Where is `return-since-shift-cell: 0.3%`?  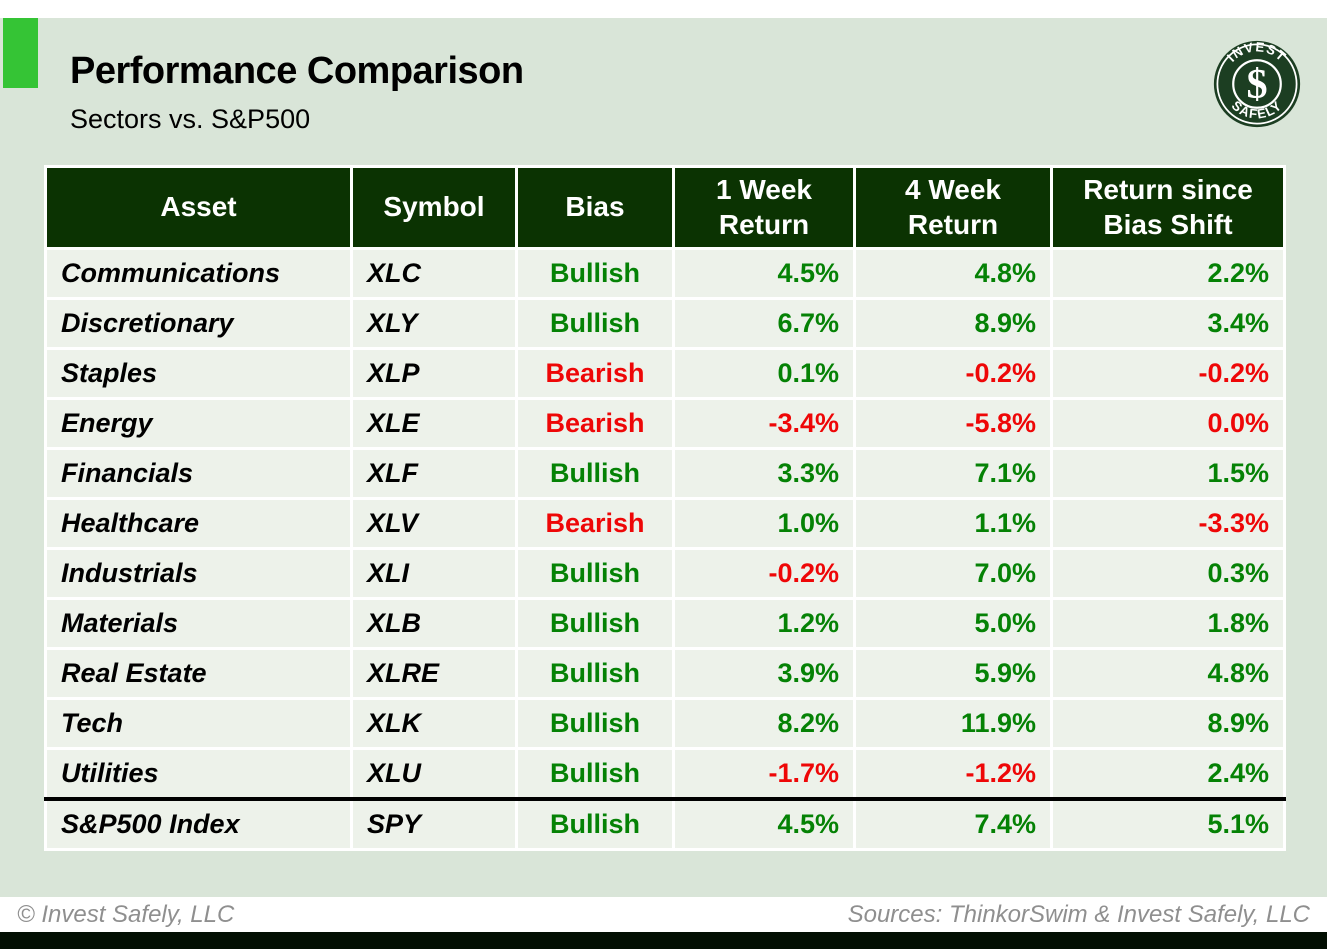 return-since-shift-cell: 0.3% is located at coordinates (1168, 573).